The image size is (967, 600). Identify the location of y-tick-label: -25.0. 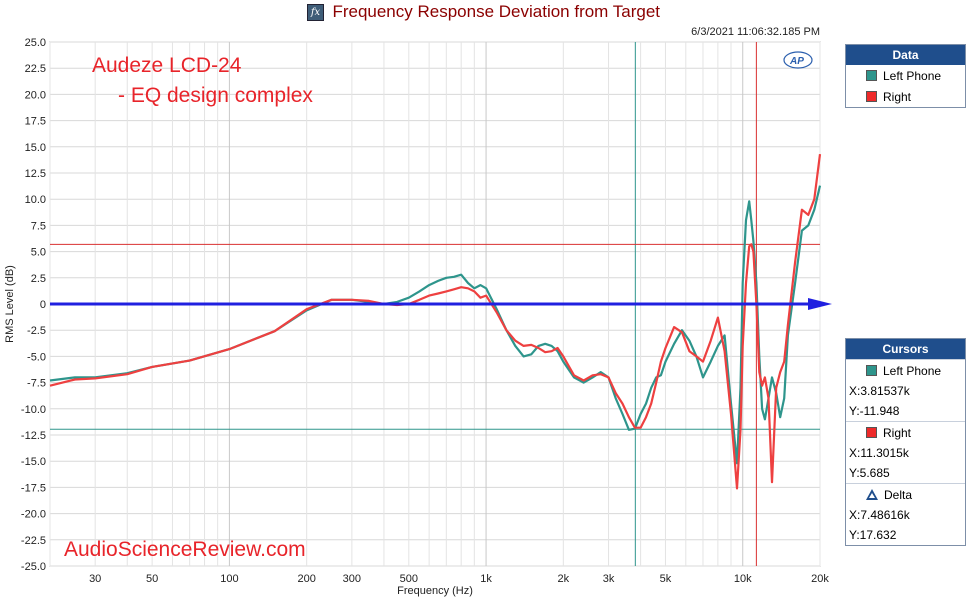
(33, 567).